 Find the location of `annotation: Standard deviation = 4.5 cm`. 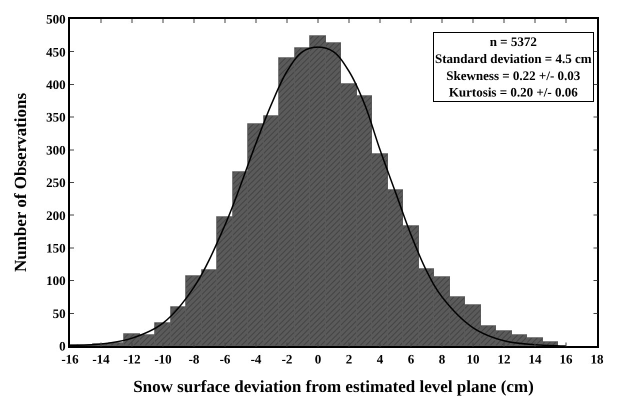

annotation: Standard deviation = 4.5 cm is located at coordinates (513, 58).